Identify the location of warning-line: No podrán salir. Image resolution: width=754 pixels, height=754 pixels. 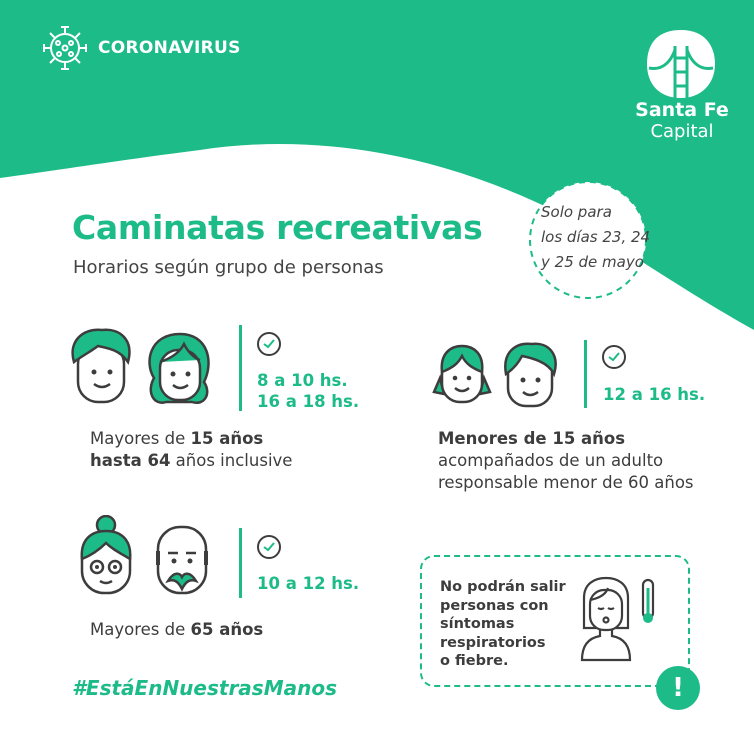
(503, 587).